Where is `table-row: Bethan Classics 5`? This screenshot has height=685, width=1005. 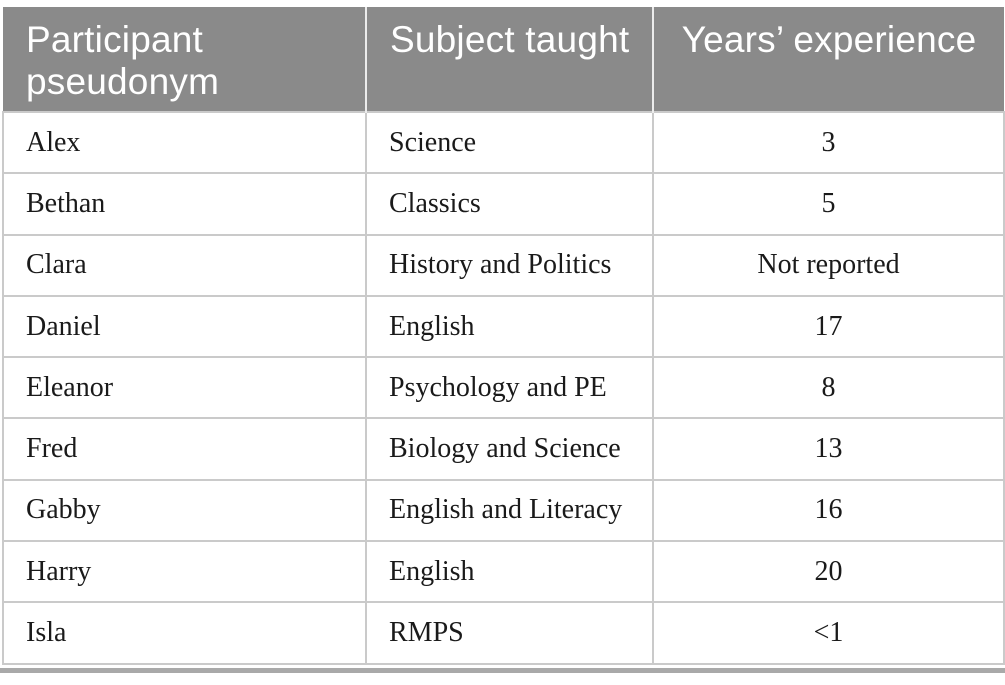 table-row: Bethan Classics 5 is located at coordinates (503, 204).